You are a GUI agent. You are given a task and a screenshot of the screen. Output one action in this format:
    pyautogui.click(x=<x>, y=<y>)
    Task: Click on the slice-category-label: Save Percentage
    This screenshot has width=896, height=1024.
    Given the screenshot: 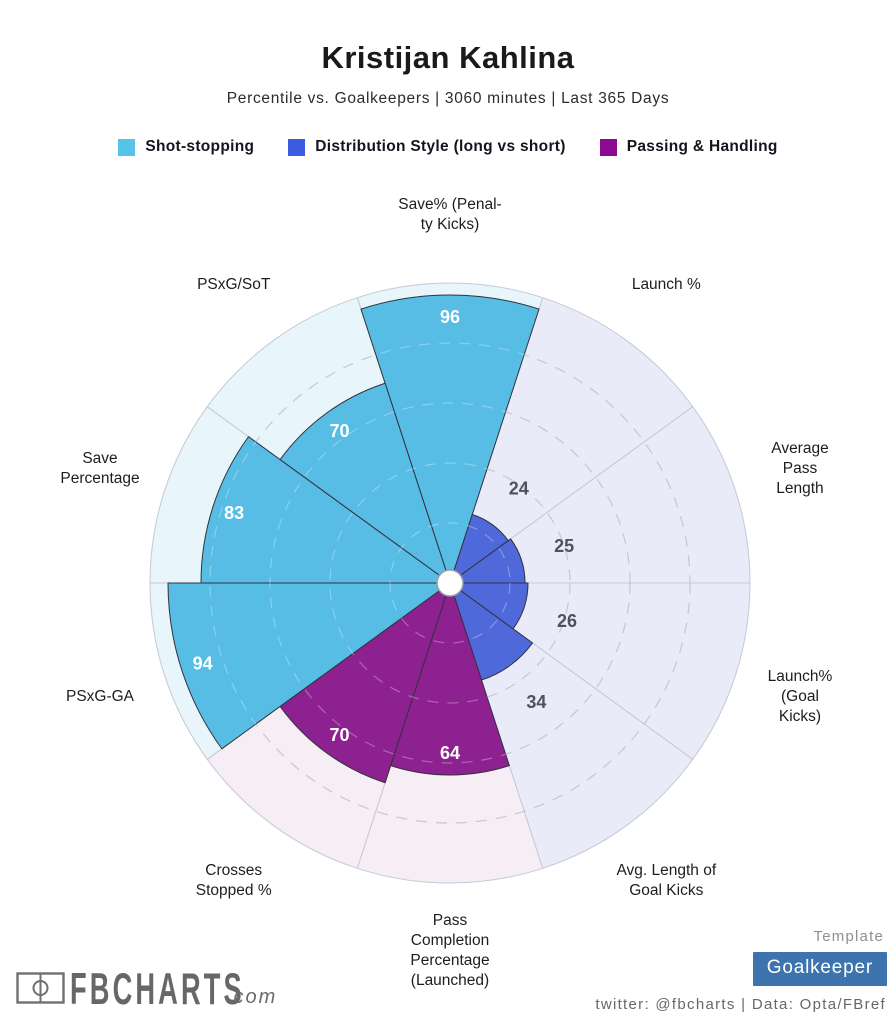 What is the action you would take?
    pyautogui.click(x=100, y=469)
    